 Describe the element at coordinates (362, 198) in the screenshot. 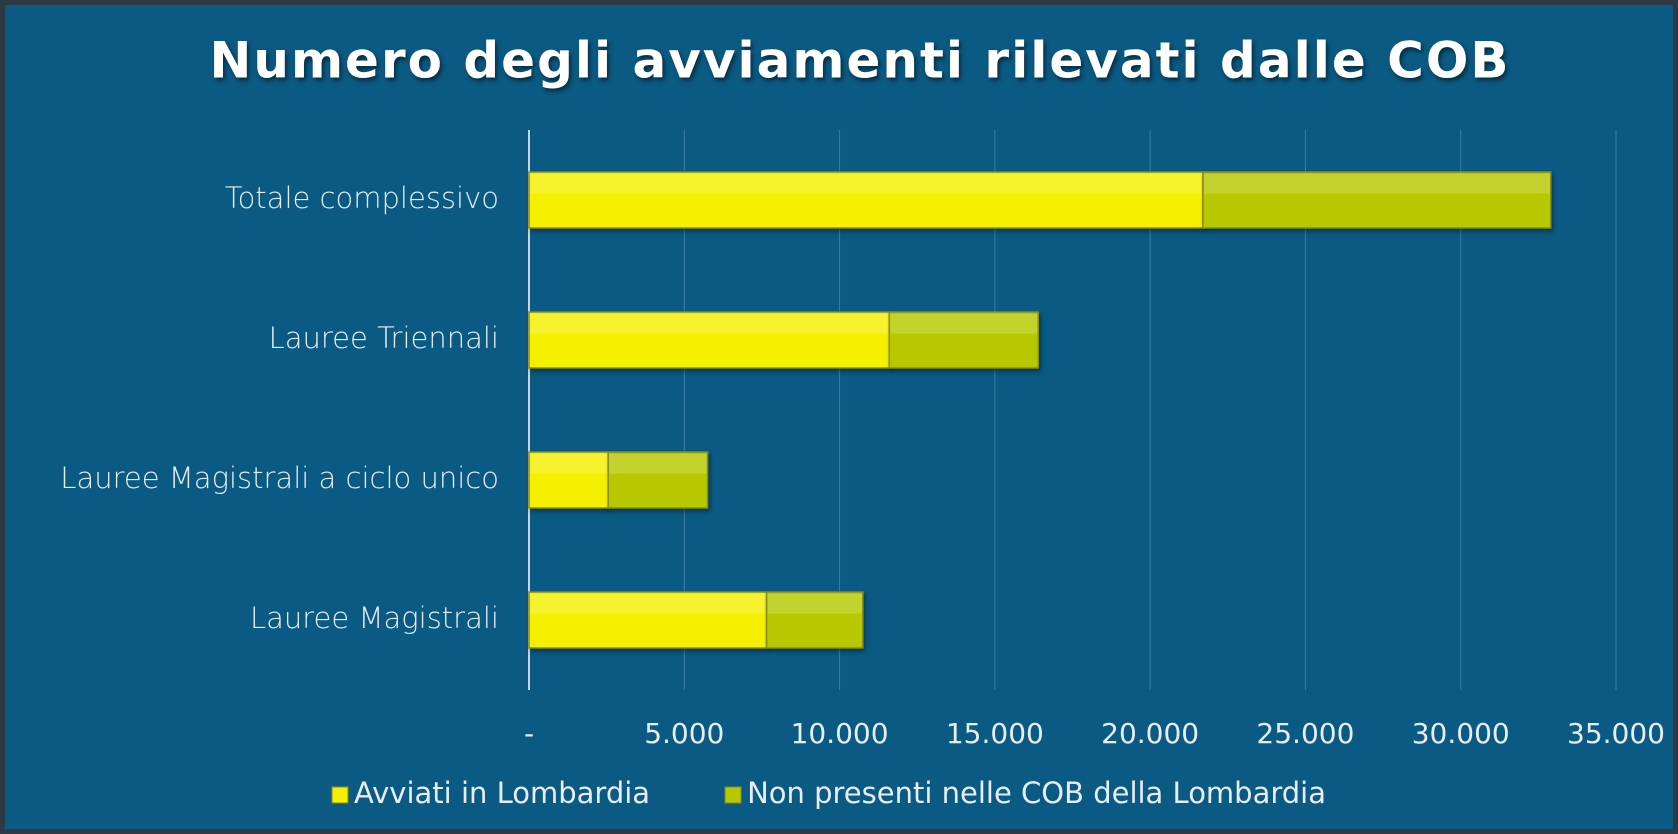

I see `y-tick-label: Totale complessivo` at that location.